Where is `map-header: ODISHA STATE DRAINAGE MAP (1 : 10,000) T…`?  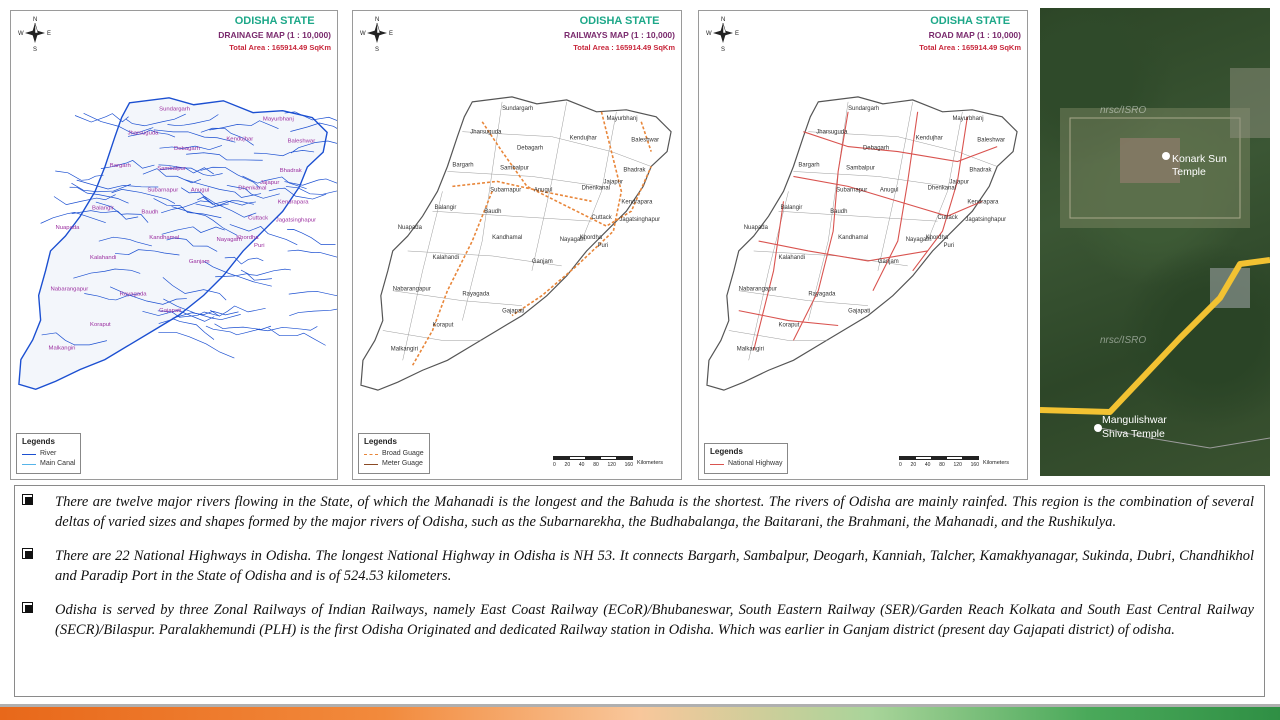
map-header: ODISHA STATE DRAINAGE MAP (1 : 10,000) T… is located at coordinates (274, 33).